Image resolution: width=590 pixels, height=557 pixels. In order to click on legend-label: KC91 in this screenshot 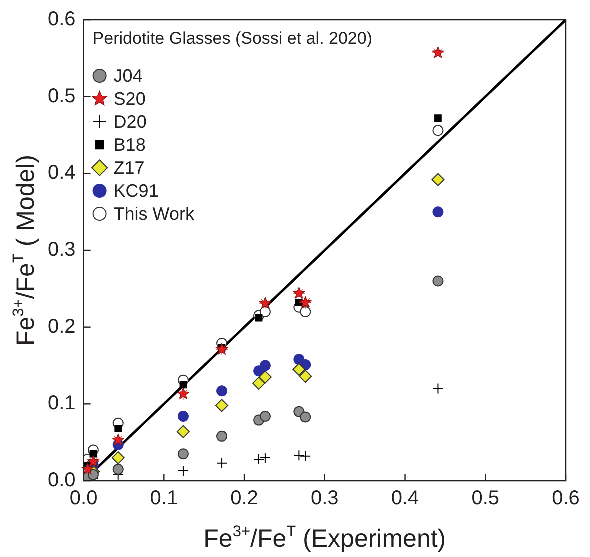, I will do `click(136, 190)`.